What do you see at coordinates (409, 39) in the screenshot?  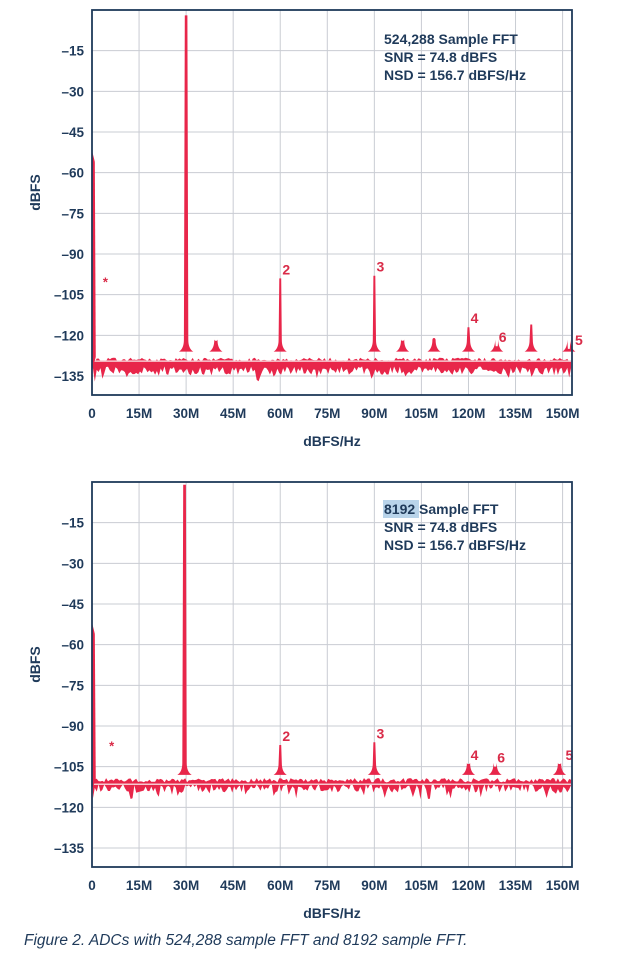 I see `sample-count-value: 524,288` at bounding box center [409, 39].